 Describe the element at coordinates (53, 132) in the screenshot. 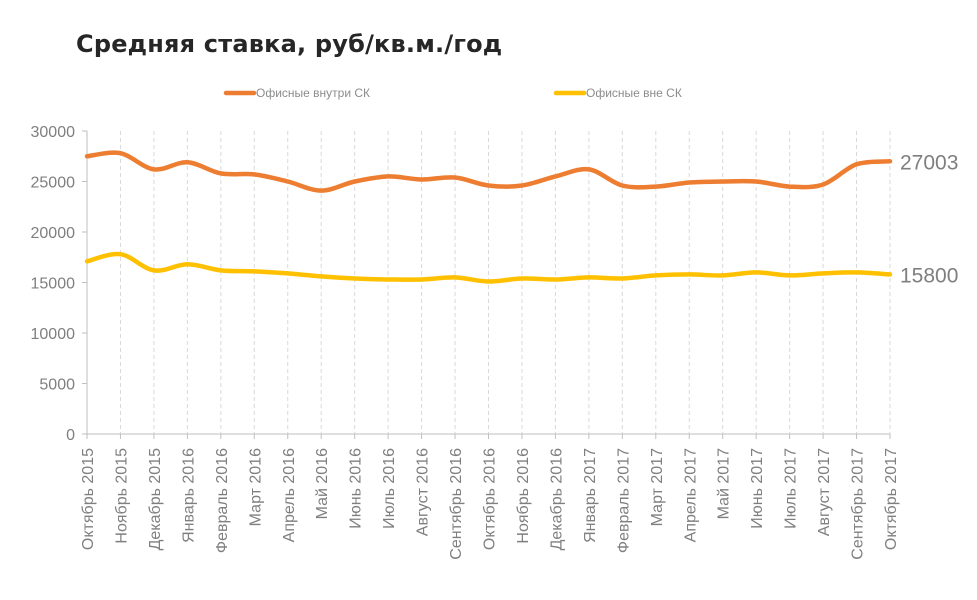

I see `y-tick-label: 30000` at that location.